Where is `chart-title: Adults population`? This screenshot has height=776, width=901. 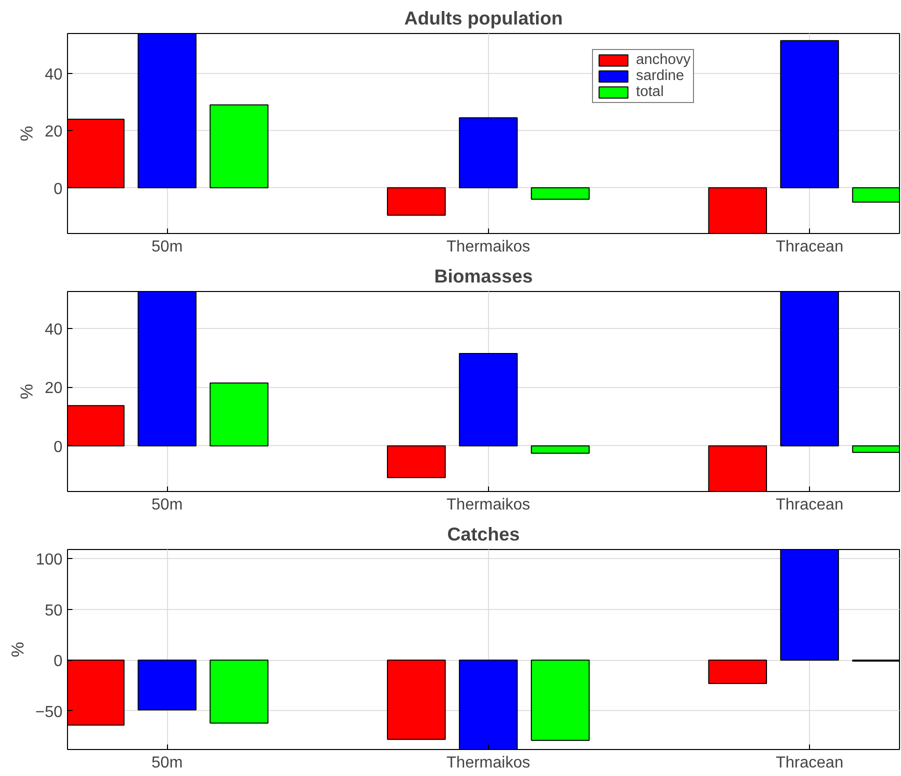
chart-title: Adults population is located at coordinates (483, 18).